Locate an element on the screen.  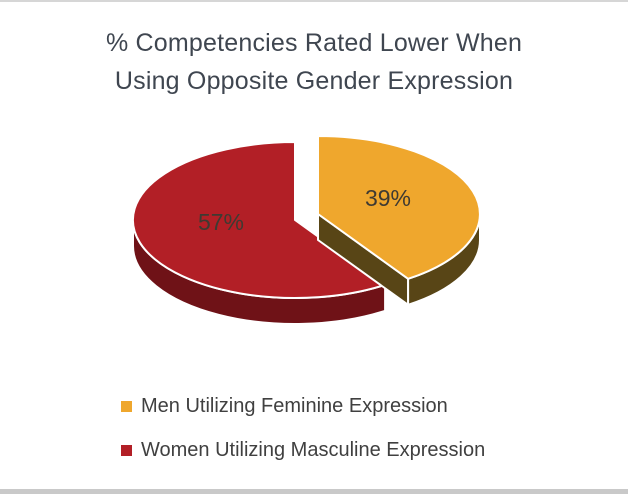
legend-label-women: Women Utilizing Masculine Expression is located at coordinates (313, 450).